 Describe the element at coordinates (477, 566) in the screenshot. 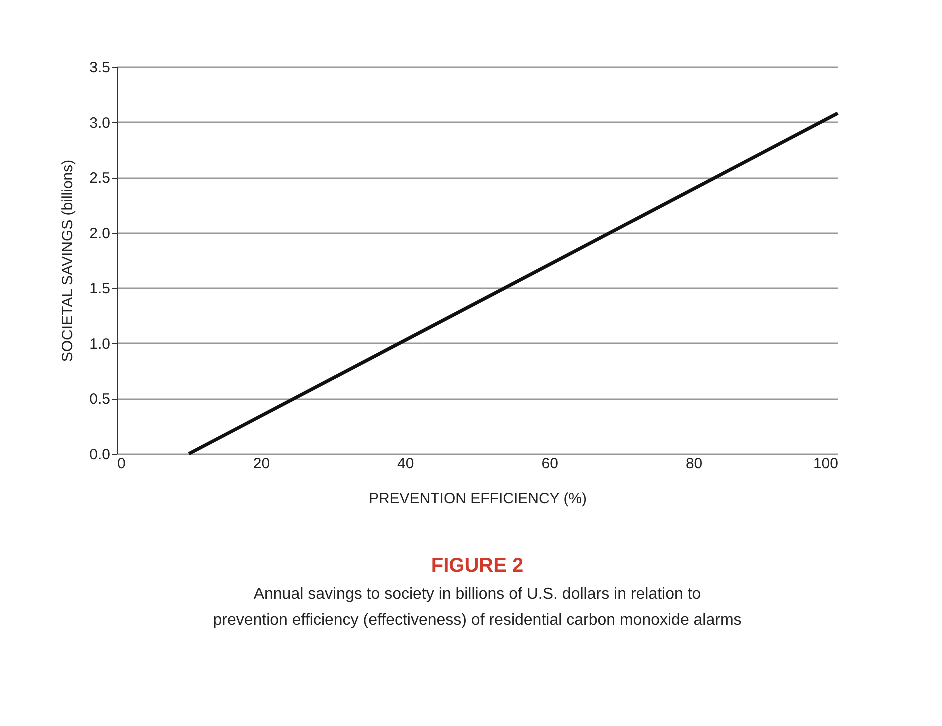

I see `text: FIGURE 2` at that location.